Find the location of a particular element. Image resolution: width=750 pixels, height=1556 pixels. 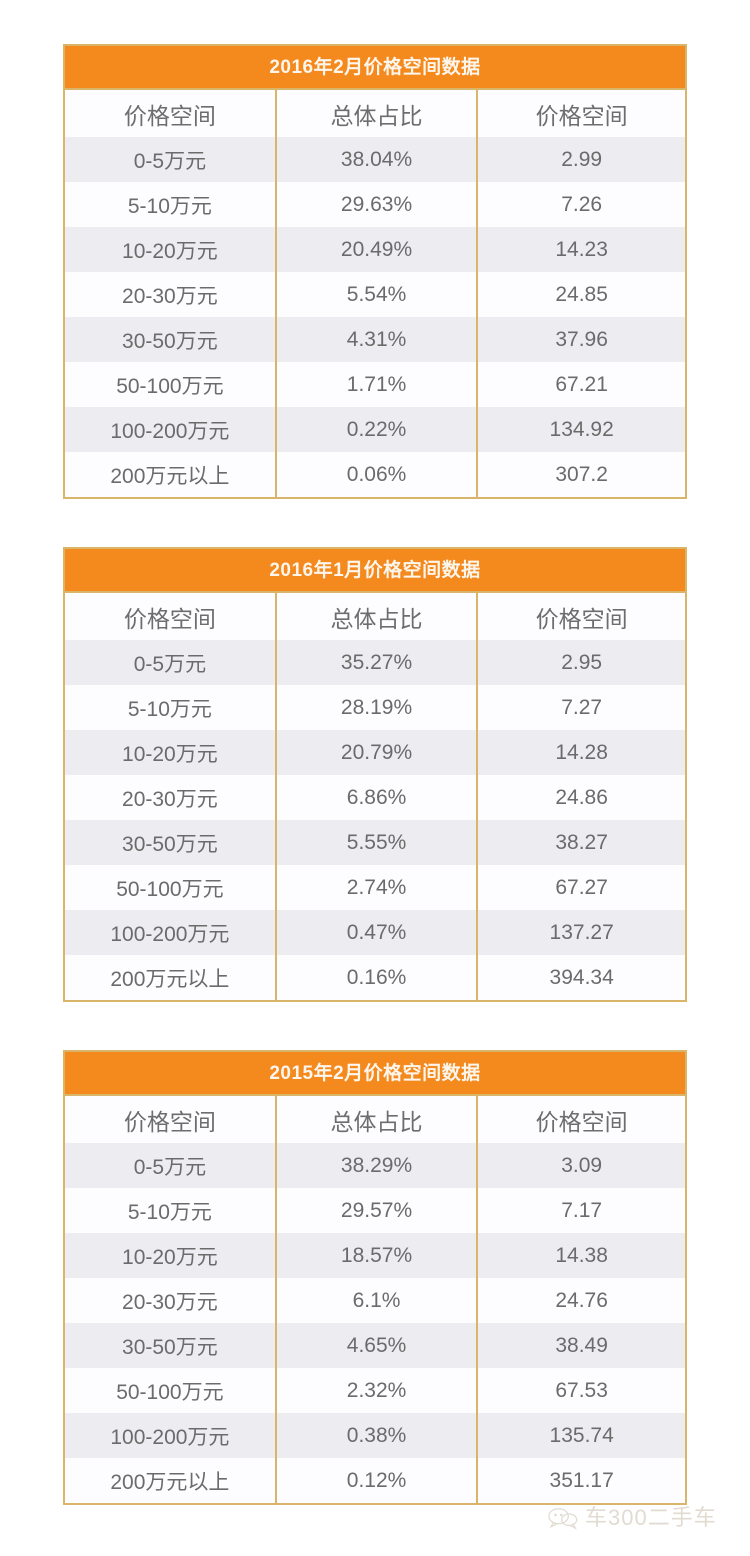

cell-price-value: 37.96 is located at coordinates (581, 339).